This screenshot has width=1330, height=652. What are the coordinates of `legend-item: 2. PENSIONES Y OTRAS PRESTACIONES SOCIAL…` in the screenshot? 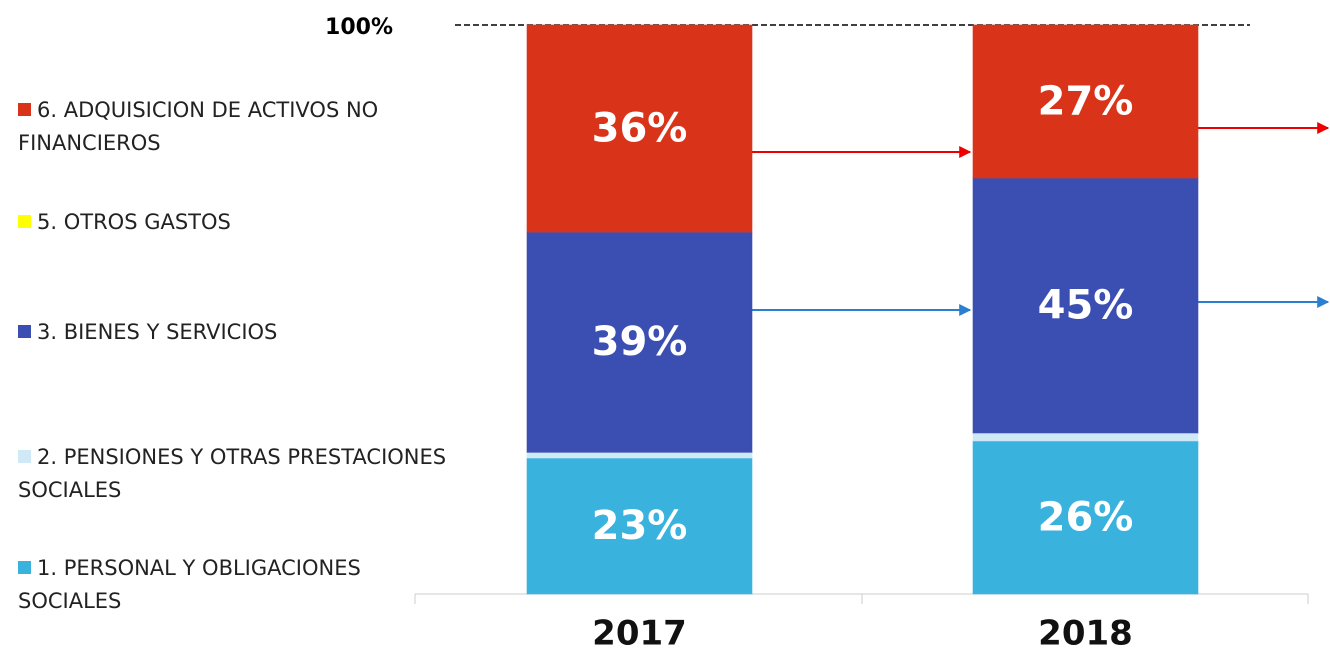 It's located at (238, 474).